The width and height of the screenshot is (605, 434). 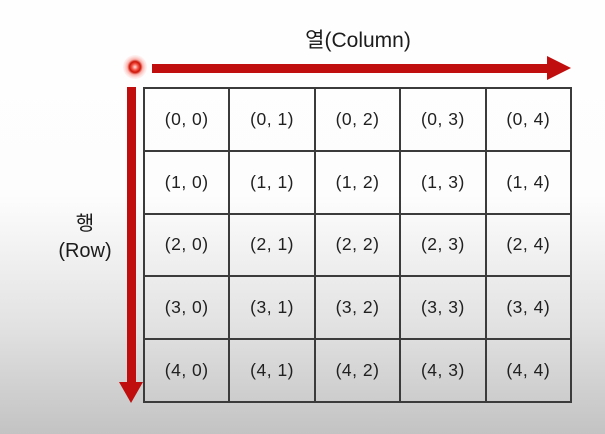 What do you see at coordinates (85, 238) in the screenshot?
I see `row-axis-label: 행 (Row)` at bounding box center [85, 238].